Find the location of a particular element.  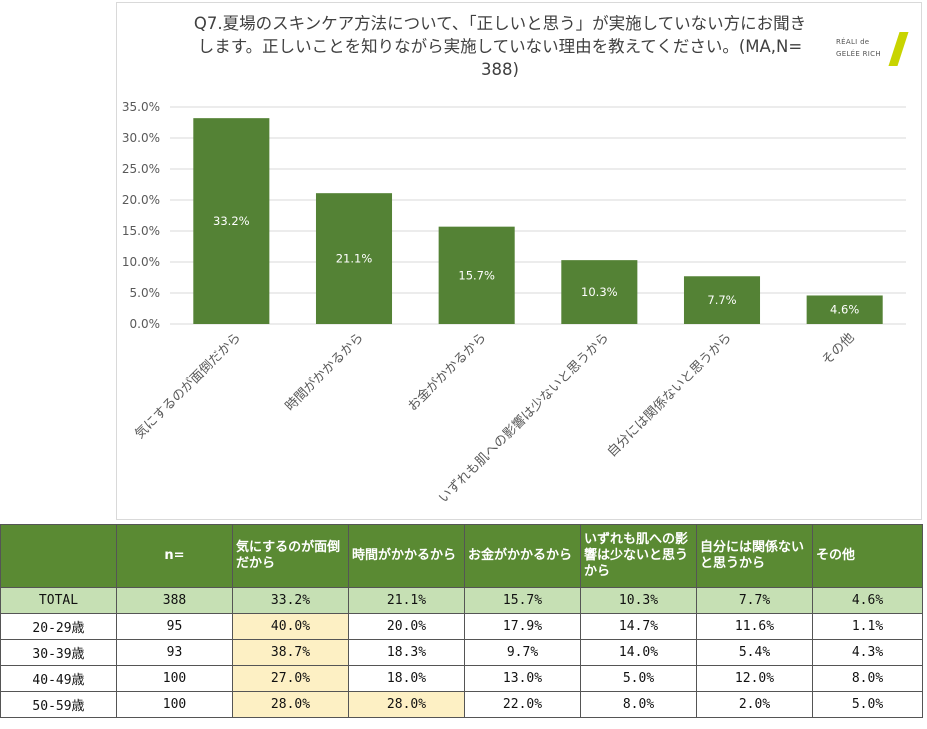

row-label: TOTAL is located at coordinates (58, 600).